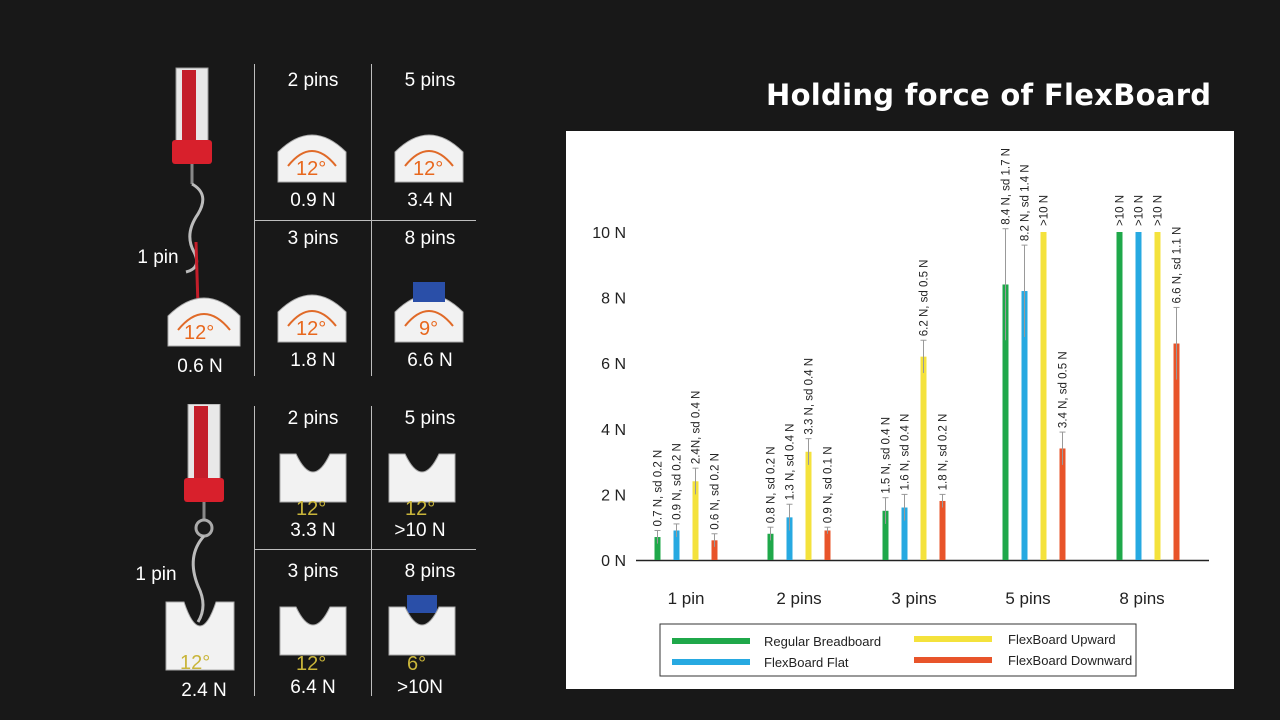 The image size is (1280, 720). I want to click on top-cell-8pins: 8 pins 9° 6.6 N, so click(430, 299).